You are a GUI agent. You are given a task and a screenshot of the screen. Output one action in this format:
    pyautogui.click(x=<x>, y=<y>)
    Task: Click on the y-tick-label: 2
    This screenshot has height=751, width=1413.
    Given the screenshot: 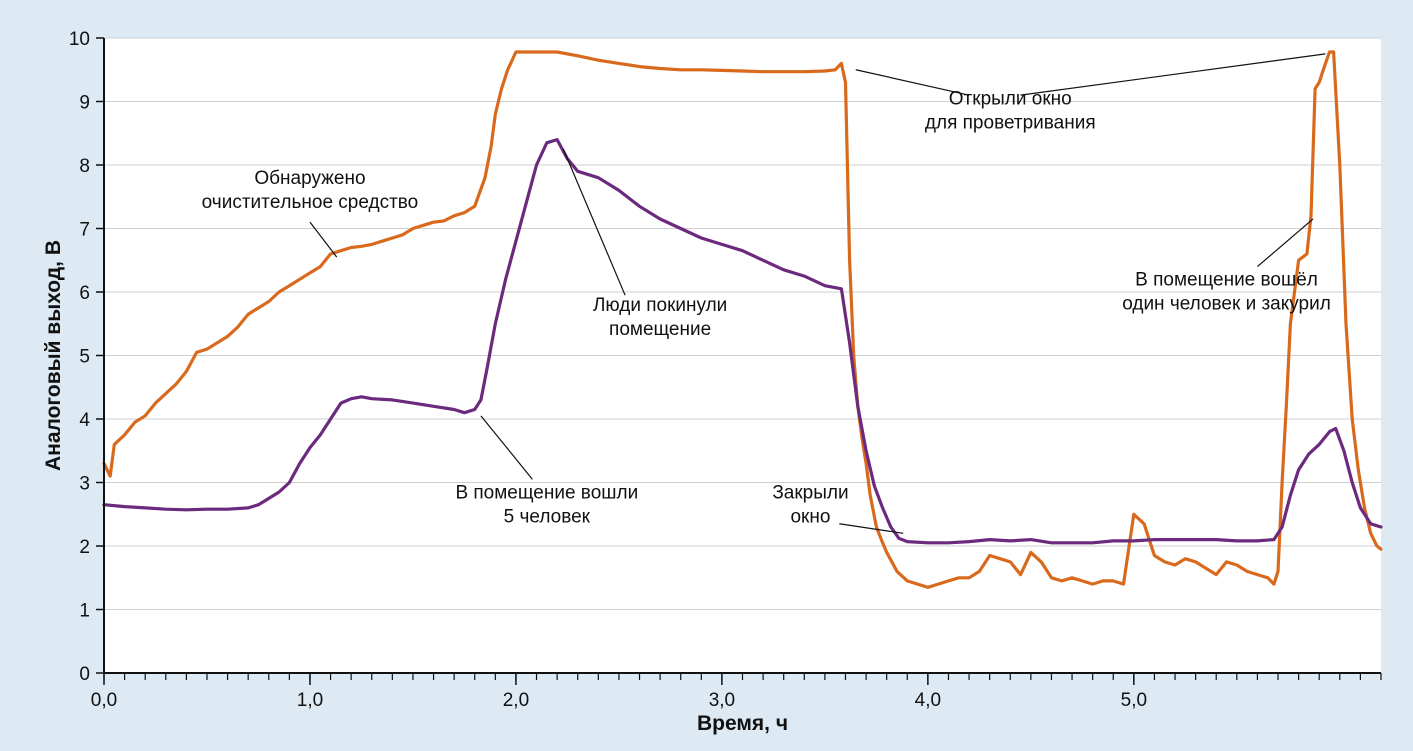 What is the action you would take?
    pyautogui.click(x=84, y=547)
    